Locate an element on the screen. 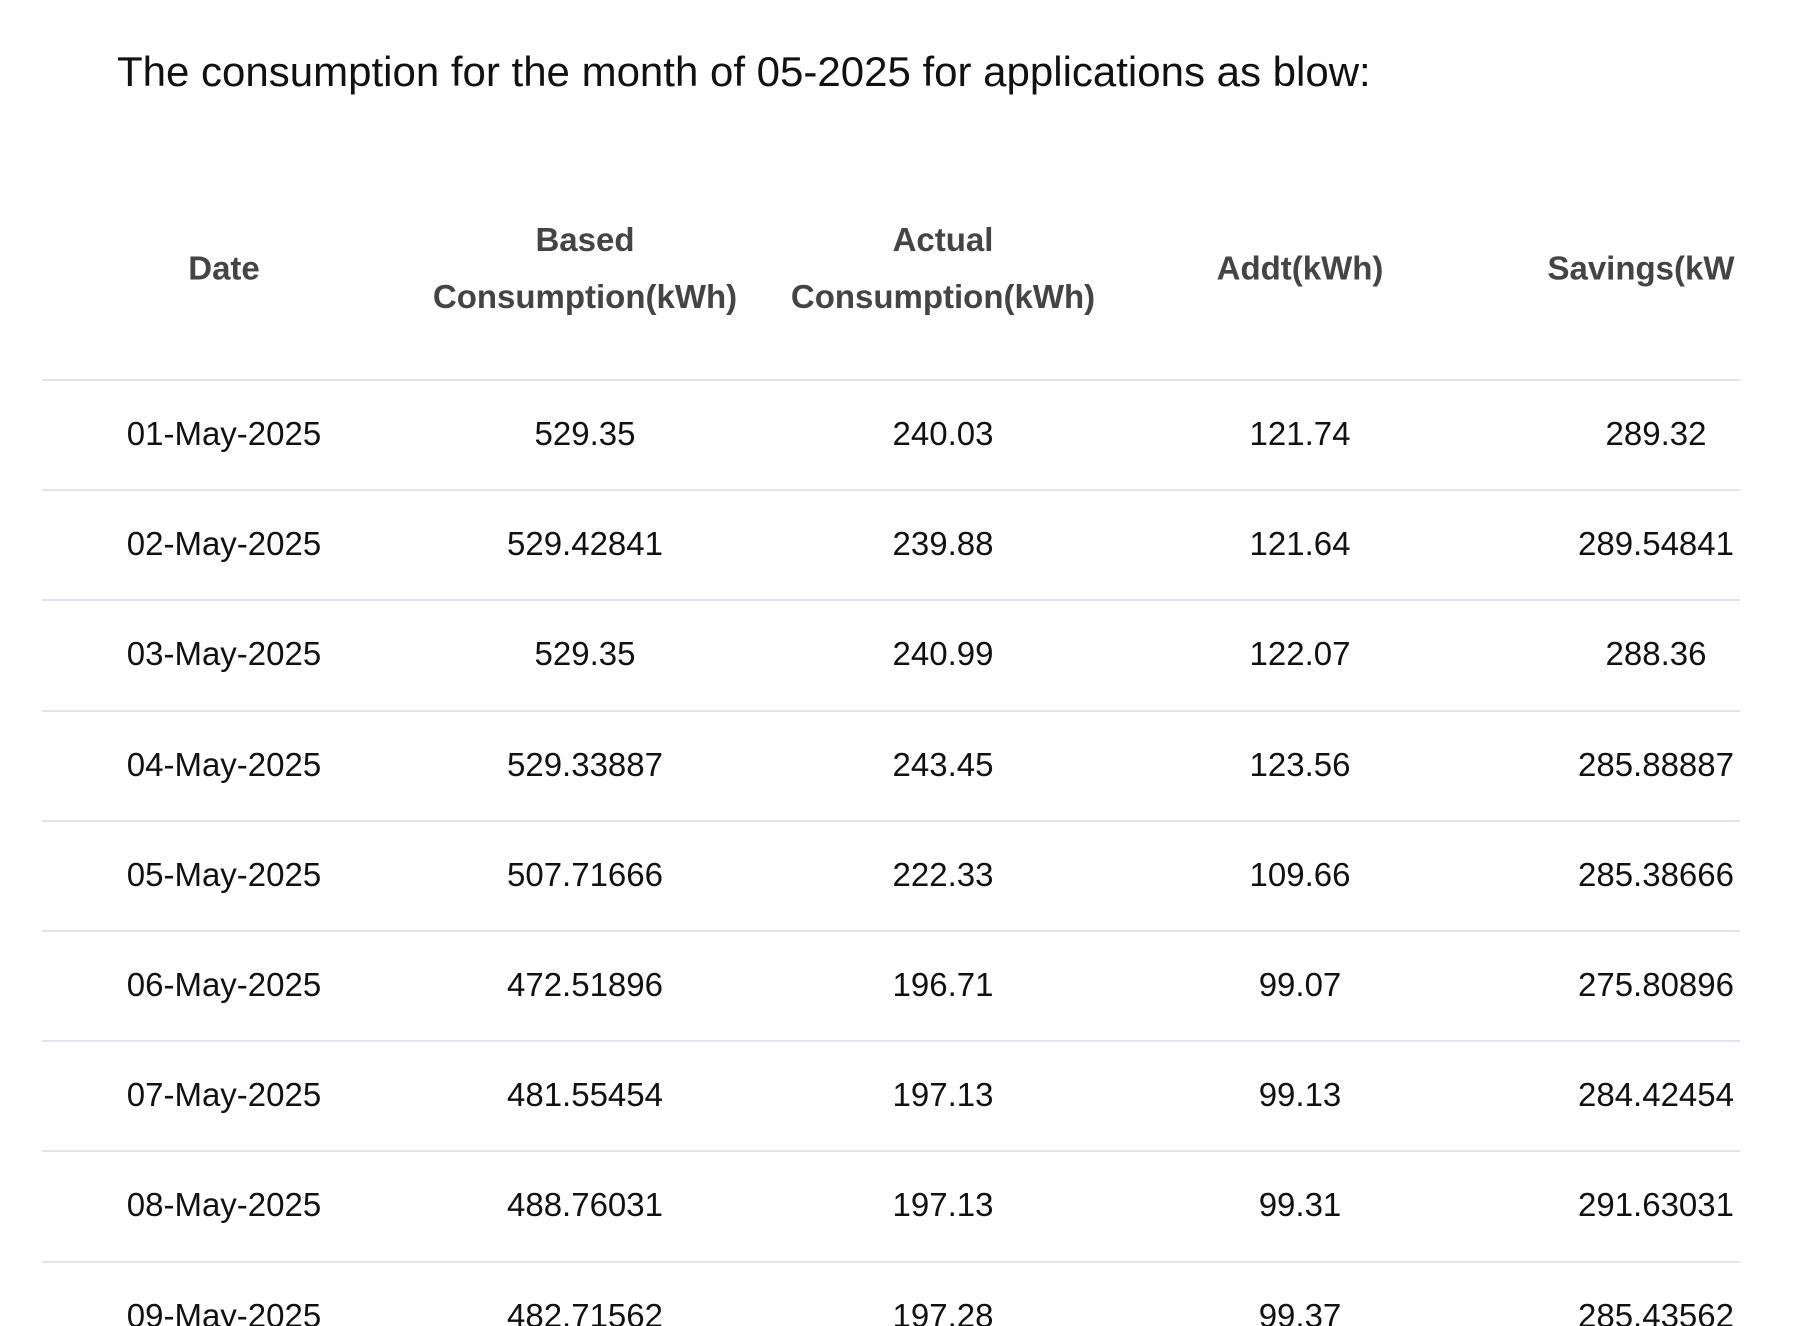  table-cell: 99.13 is located at coordinates (1300, 1095).